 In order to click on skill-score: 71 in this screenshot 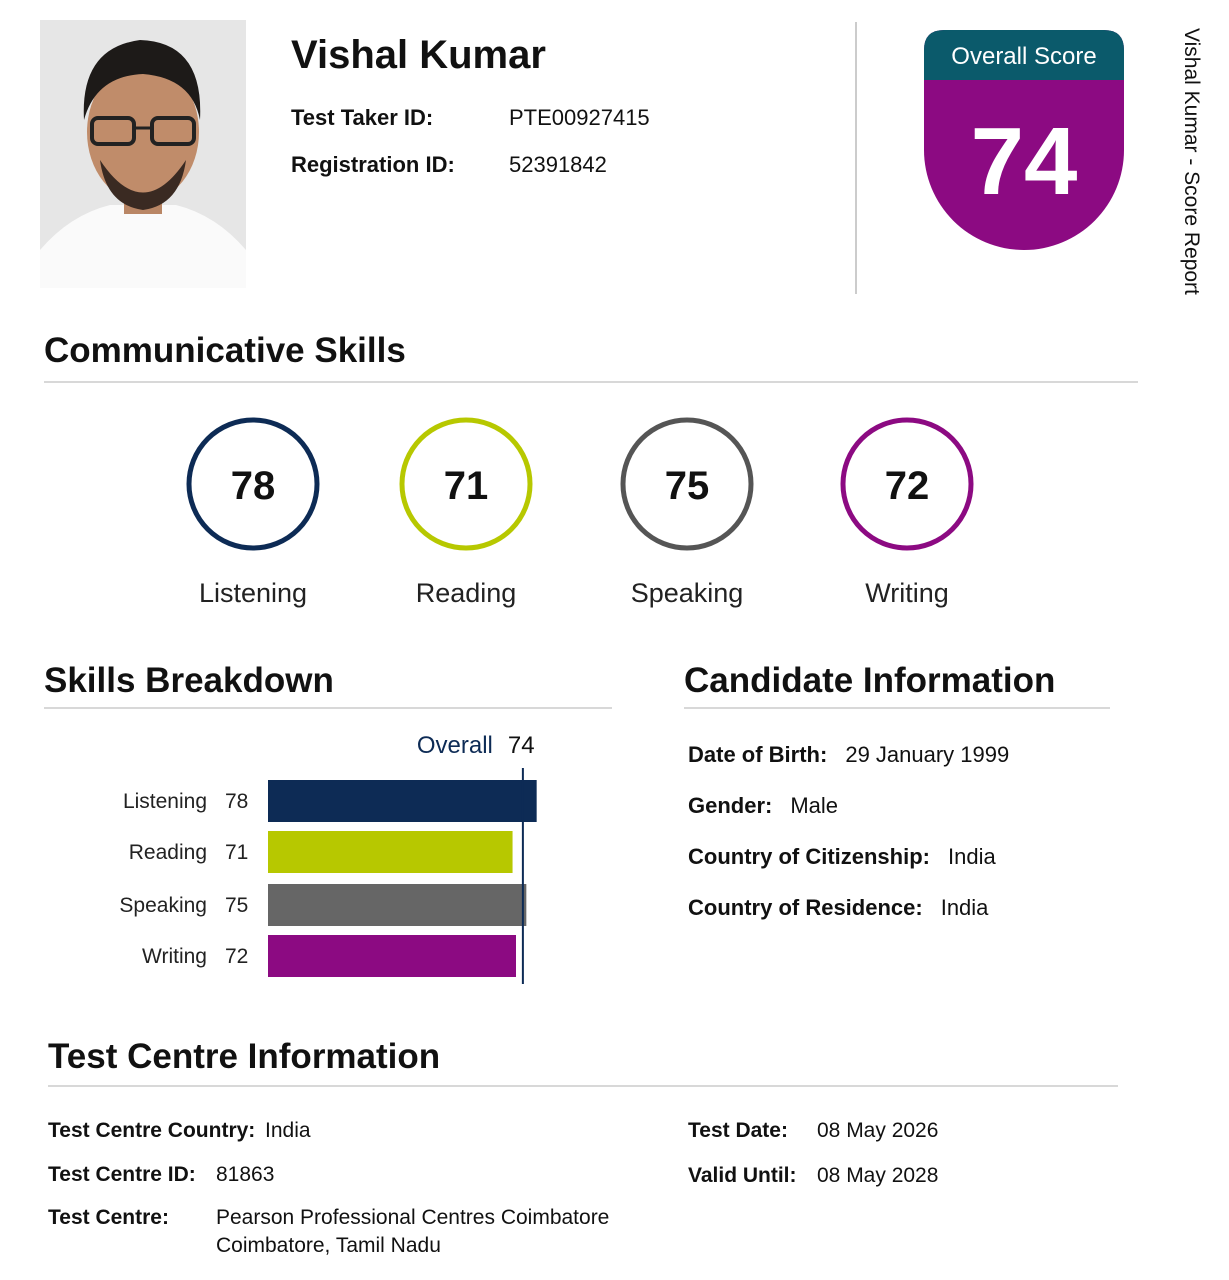, I will do `click(466, 486)`.